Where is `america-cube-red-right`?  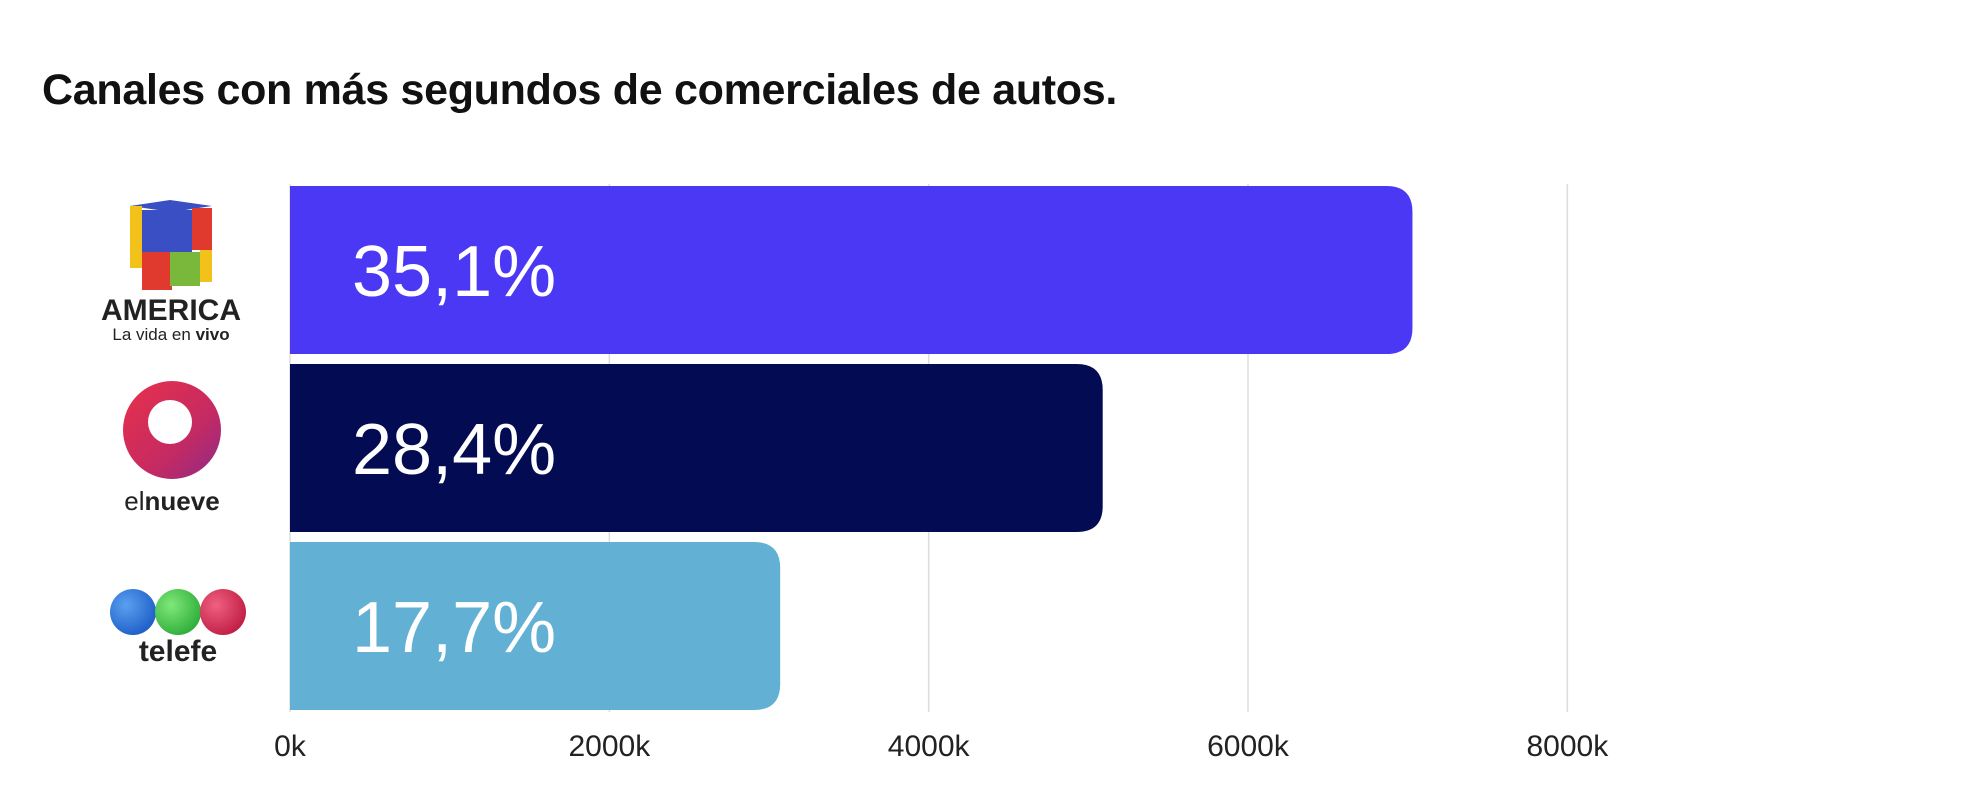 america-cube-red-right is located at coordinates (202, 229).